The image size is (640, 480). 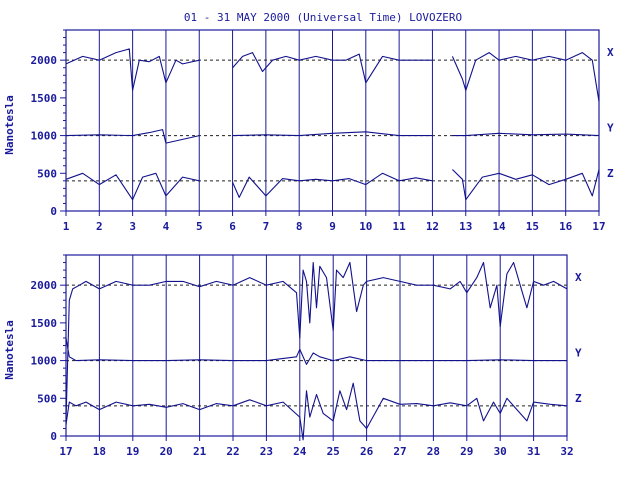 What do you see at coordinates (367, 451) in the screenshot?
I see `x-tick-label: 26` at bounding box center [367, 451].